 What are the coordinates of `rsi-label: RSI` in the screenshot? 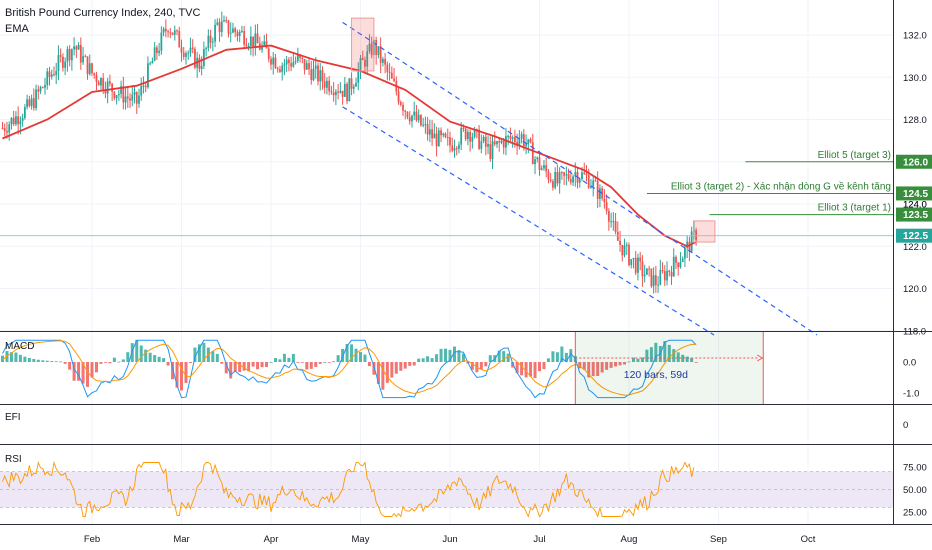 It's located at (13, 459).